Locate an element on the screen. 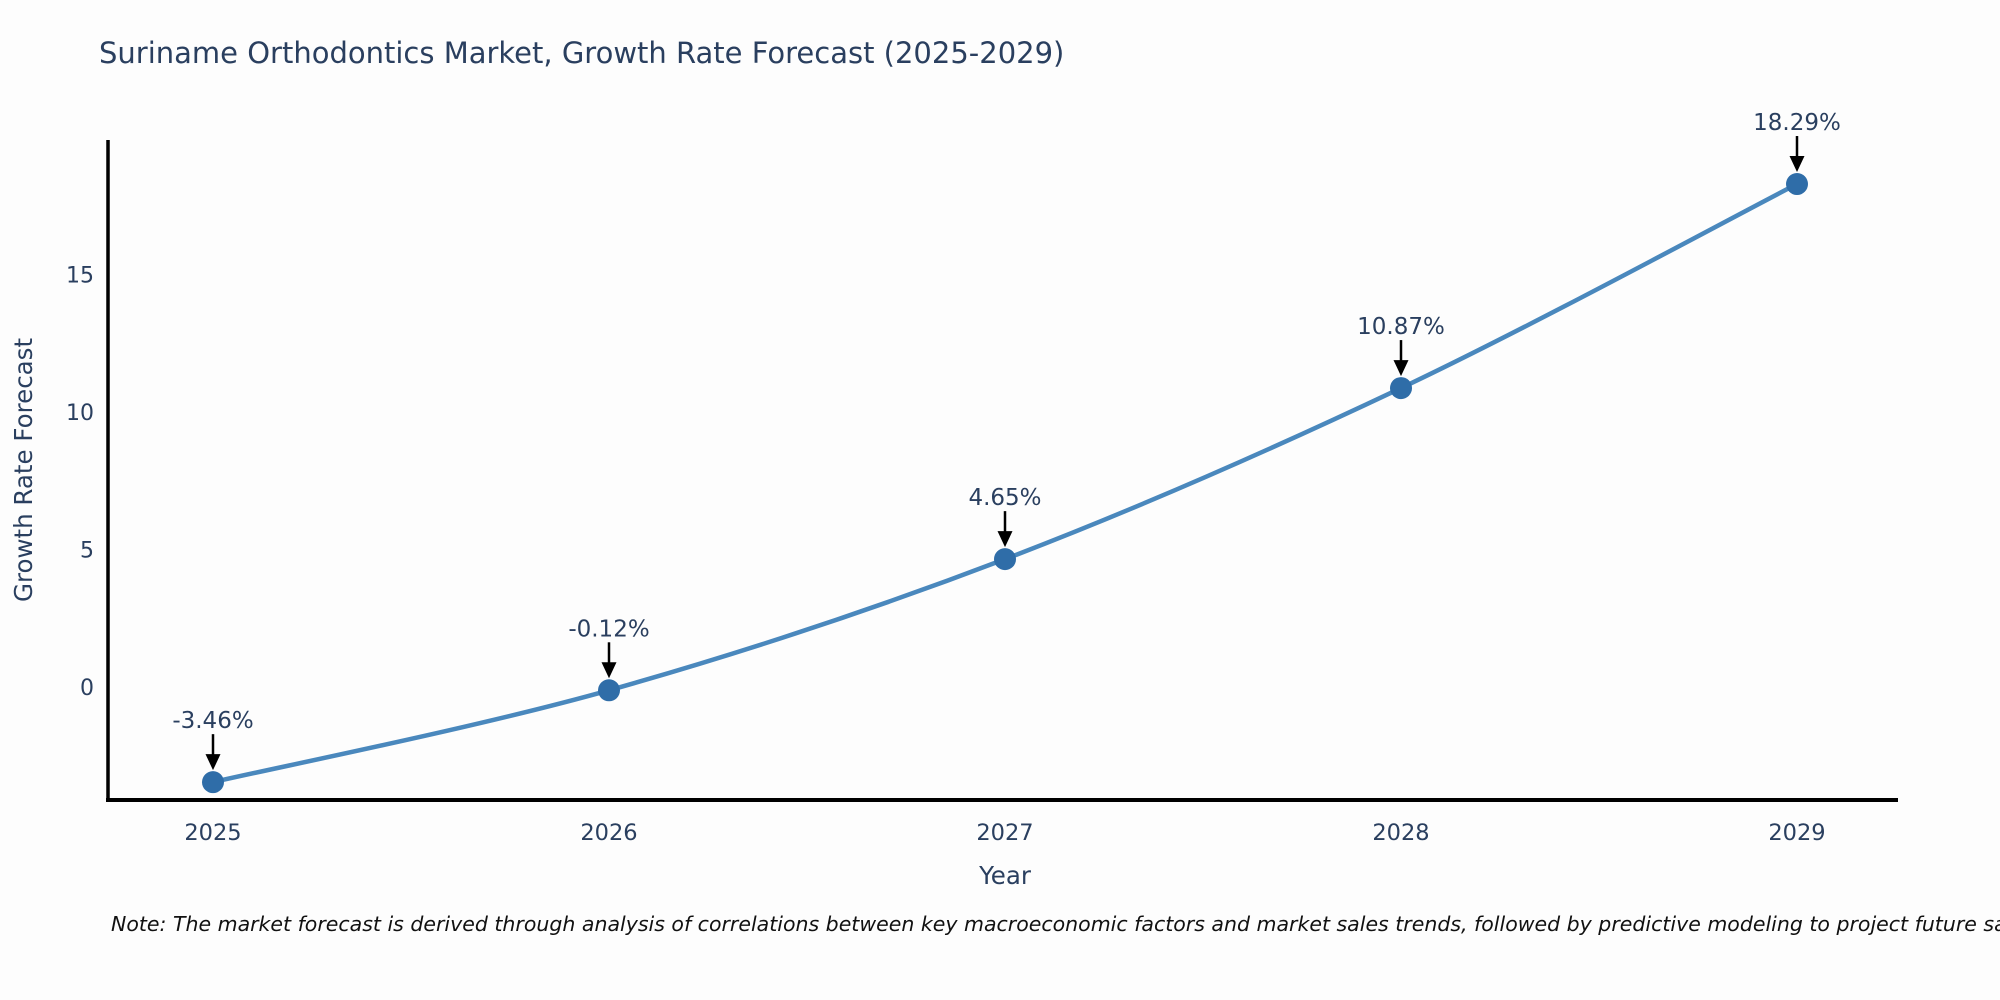 The width and height of the screenshot is (2000, 1000). data-point-label: -0.12% is located at coordinates (608, 629).